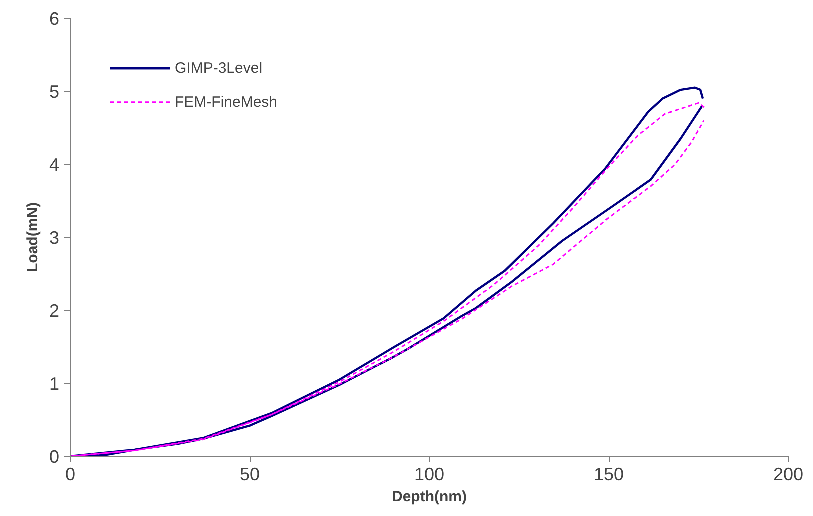 This screenshot has width=813, height=516. What do you see at coordinates (54, 311) in the screenshot?
I see `y-tick-label: 2` at bounding box center [54, 311].